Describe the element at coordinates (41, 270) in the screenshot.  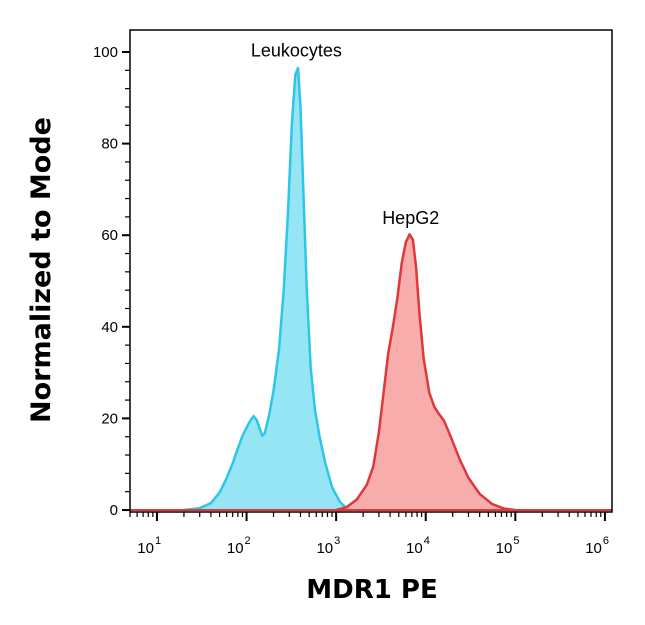
I see `y-axis-label: Normalized to Mode` at that location.